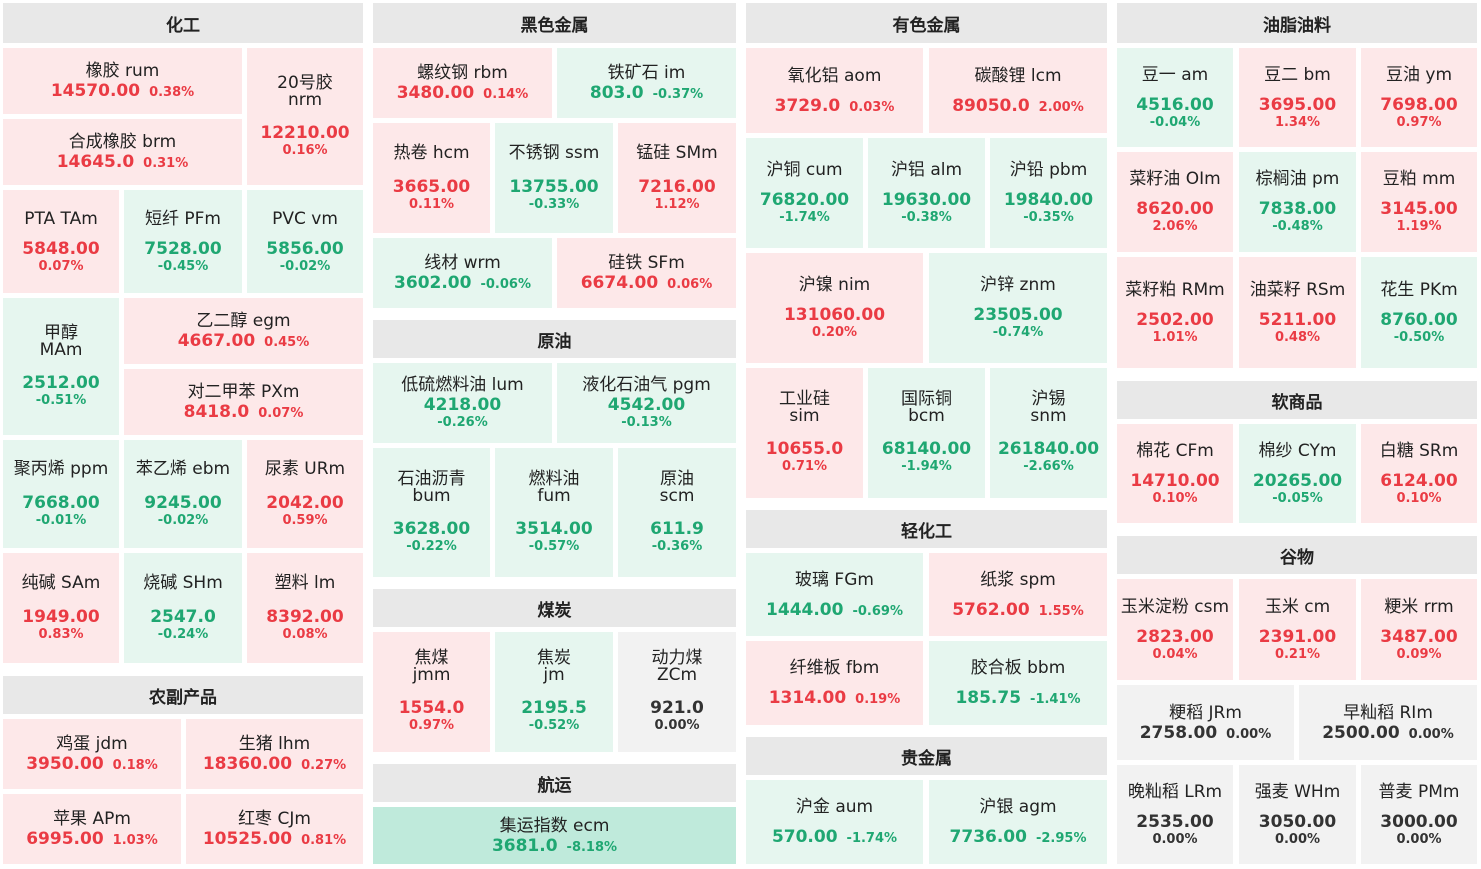 This screenshot has width=1481, height=869. I want to click on tile-urm: 尿素 URm 2042.00 0.59%, so click(305, 494).